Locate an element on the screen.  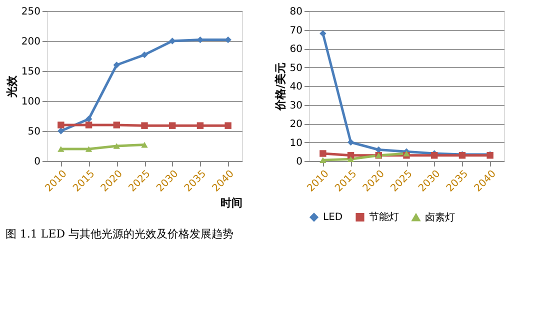
y-tick-label: 150 is located at coordinates (30, 72).